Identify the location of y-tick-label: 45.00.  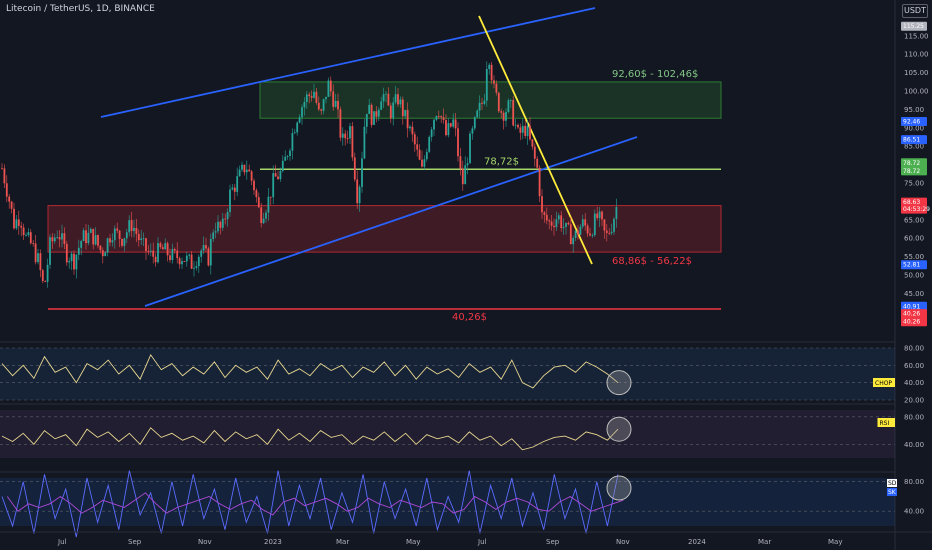
(914, 294).